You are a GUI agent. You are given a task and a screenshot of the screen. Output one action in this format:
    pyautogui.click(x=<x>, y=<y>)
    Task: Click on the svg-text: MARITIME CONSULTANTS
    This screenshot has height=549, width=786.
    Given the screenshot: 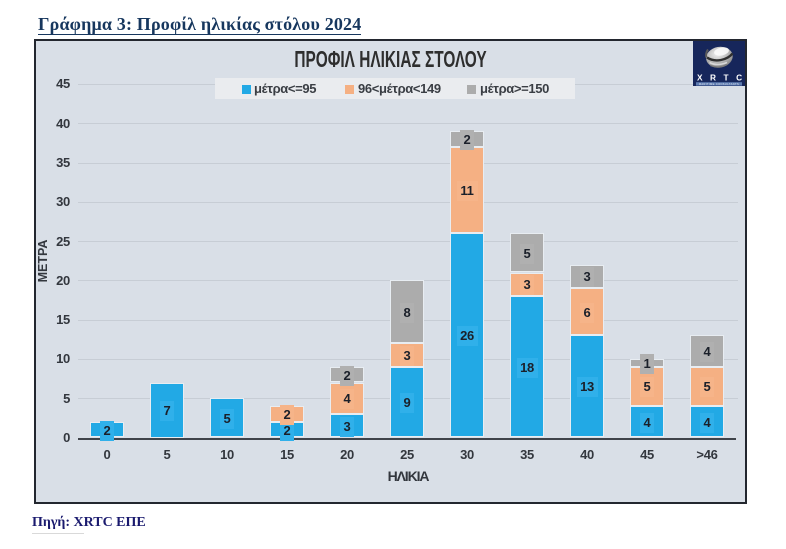 What is the action you would take?
    pyautogui.click(x=719, y=84)
    